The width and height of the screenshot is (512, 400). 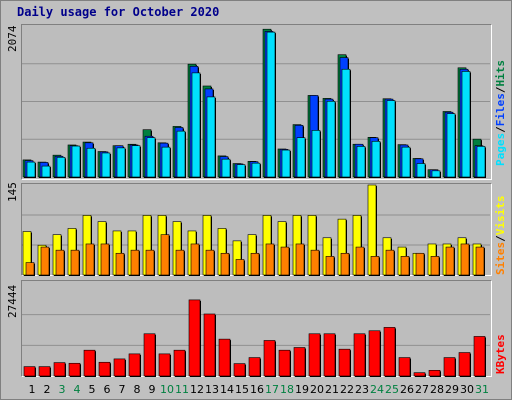 What do you see at coordinates (122, 389) in the screenshot?
I see `x-tick-label-7: 7` at bounding box center [122, 389].